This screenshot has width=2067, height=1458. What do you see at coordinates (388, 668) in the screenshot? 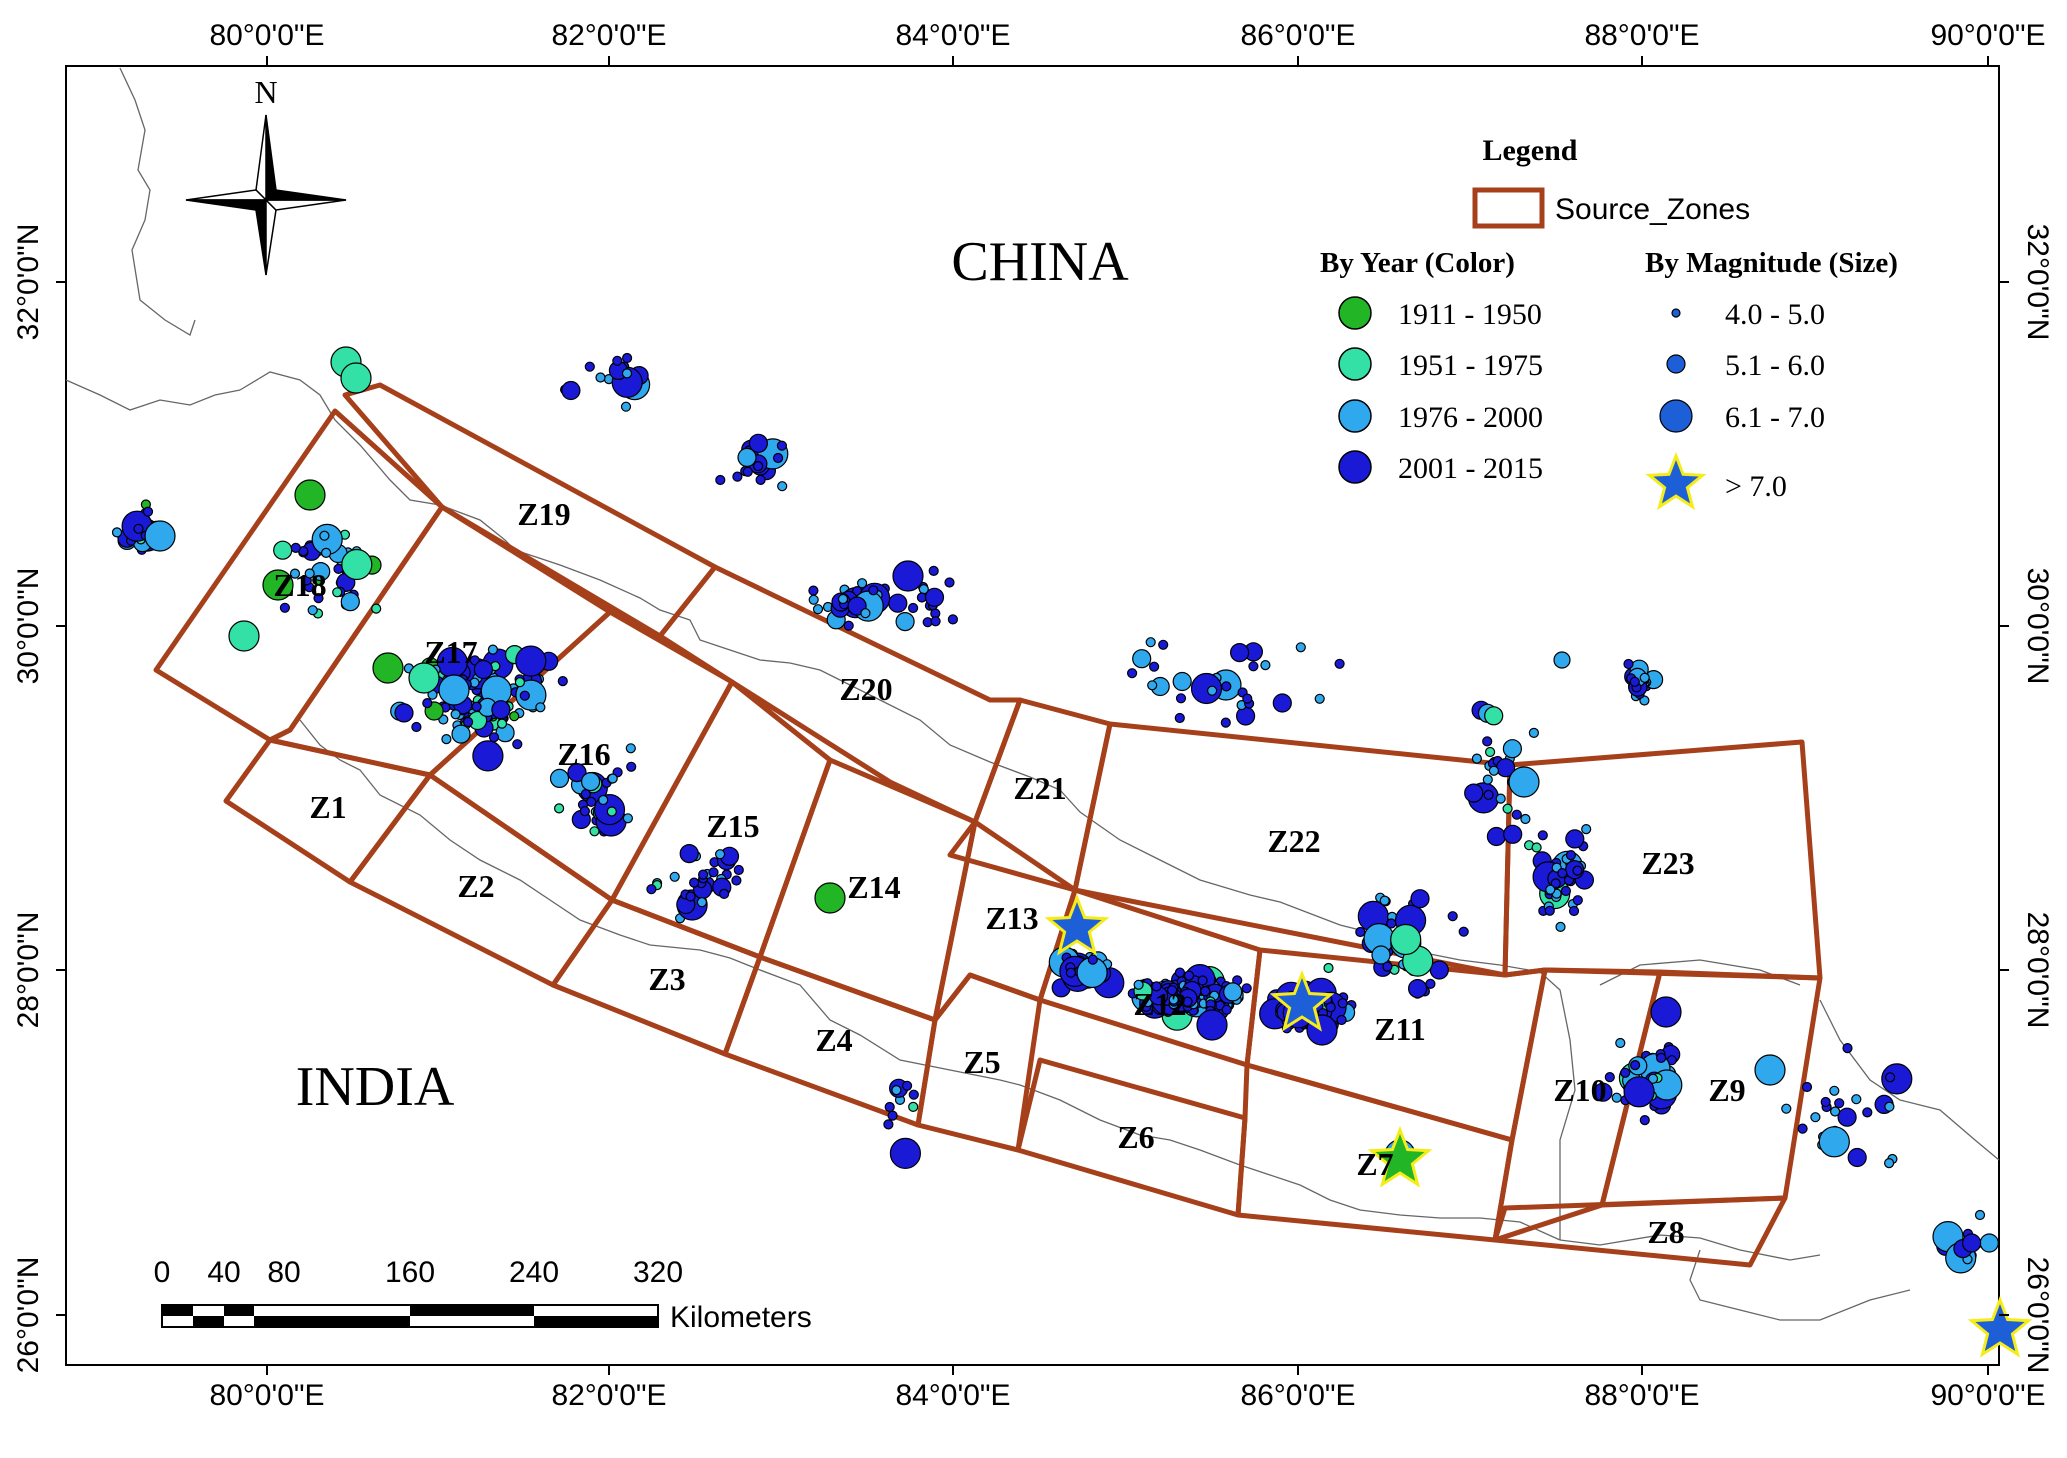
I see `earthquake-event-large` at bounding box center [388, 668].